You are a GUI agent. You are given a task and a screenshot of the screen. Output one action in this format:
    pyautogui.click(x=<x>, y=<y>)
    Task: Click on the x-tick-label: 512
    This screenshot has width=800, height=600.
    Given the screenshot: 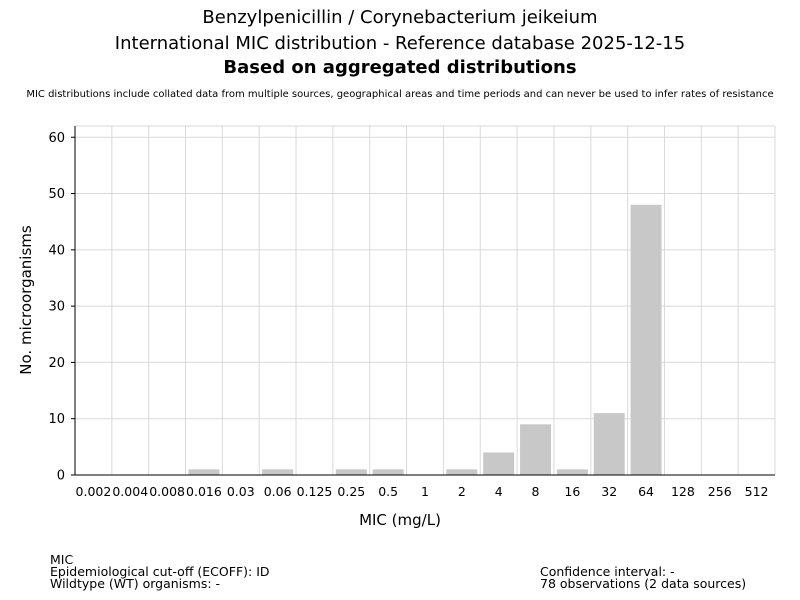 What is the action you would take?
    pyautogui.click(x=757, y=491)
    